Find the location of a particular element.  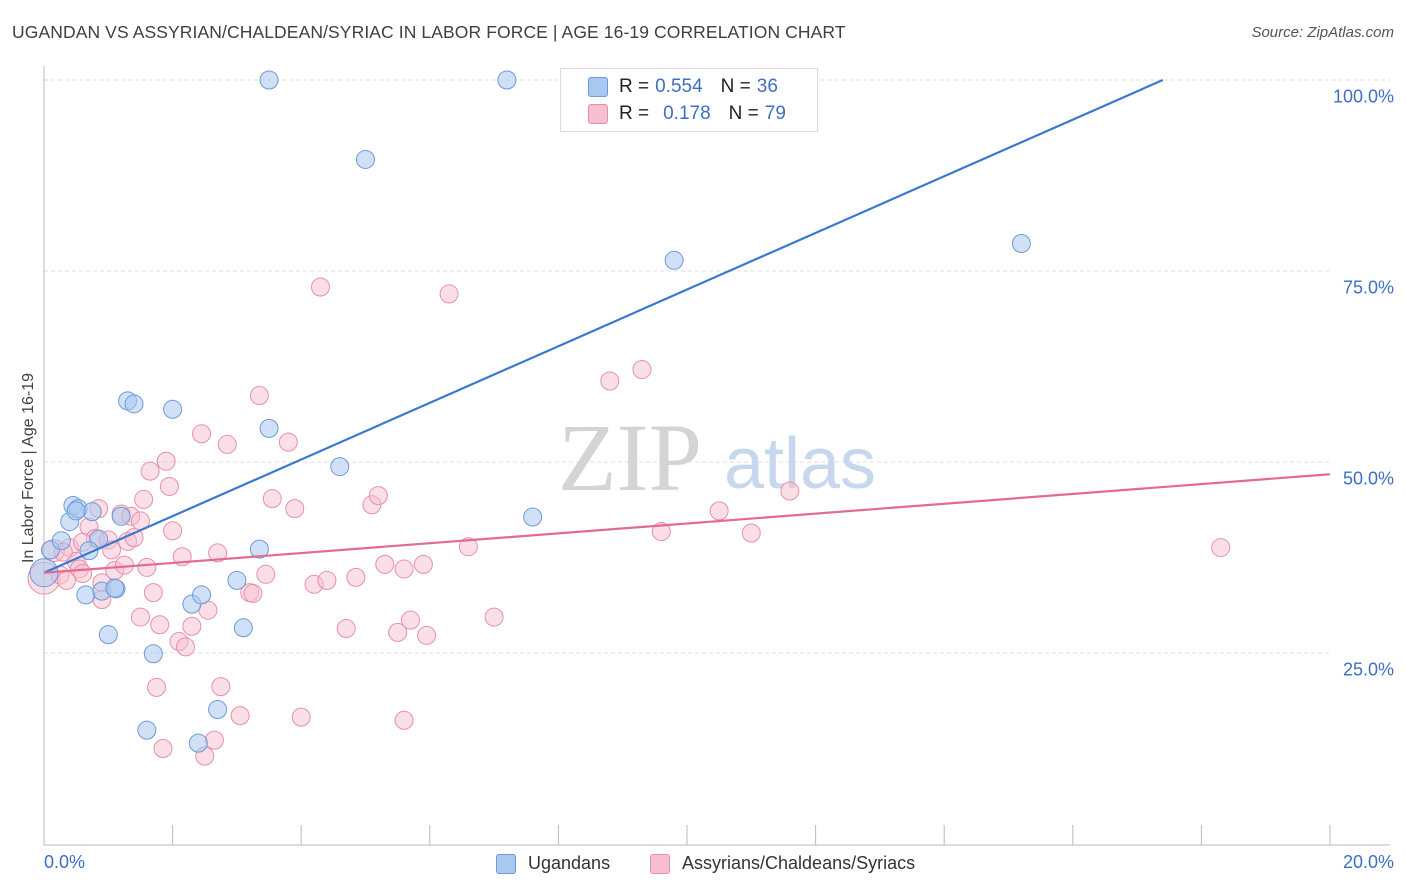

legend-r-value: 0.554 is located at coordinates (679, 86).